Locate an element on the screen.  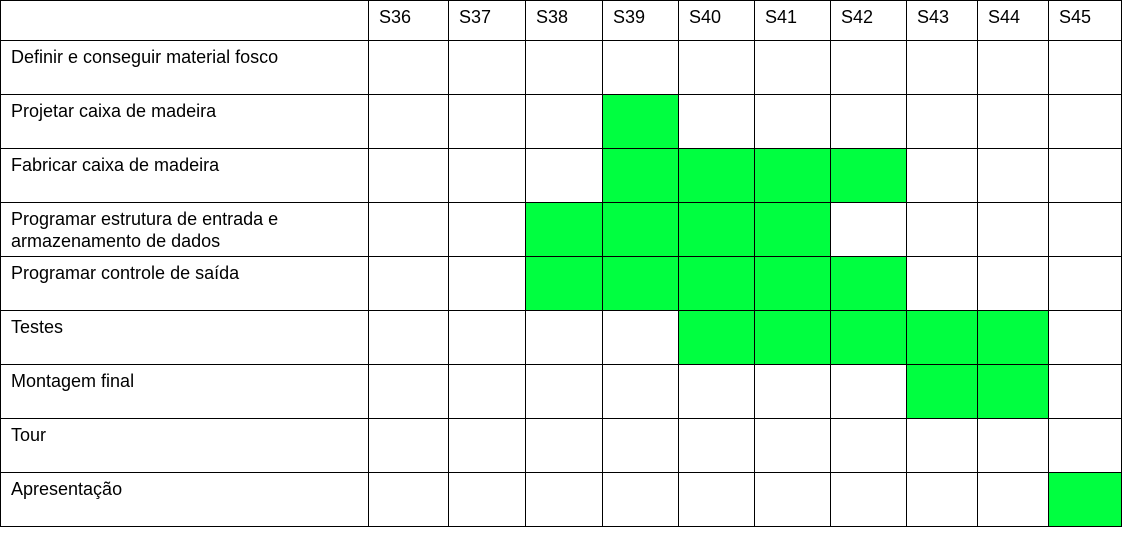
task-row: Testes is located at coordinates (561, 337).